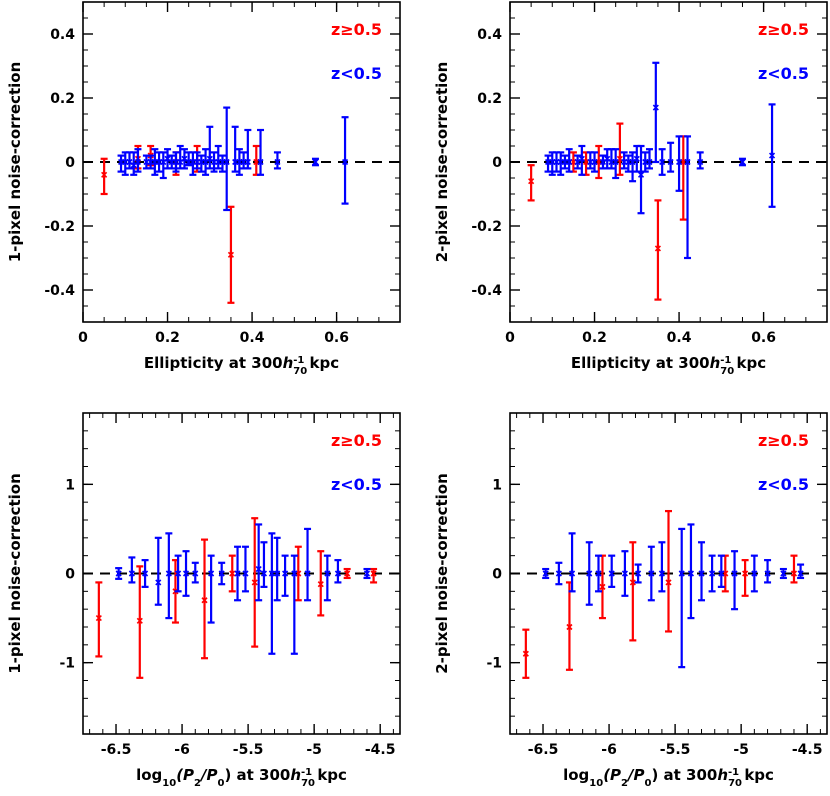  I want to click on y-tick-label: -0.2, so click(486, 227).